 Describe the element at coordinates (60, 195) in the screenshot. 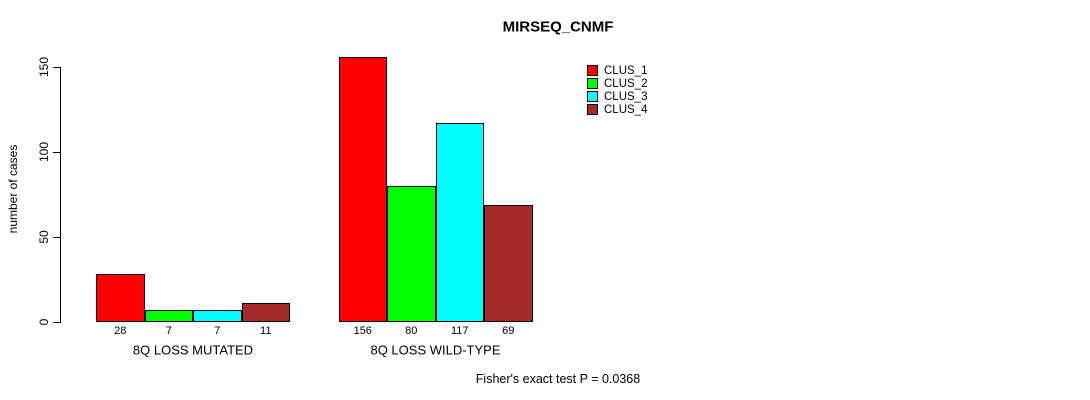

I see `y-axis-line` at that location.